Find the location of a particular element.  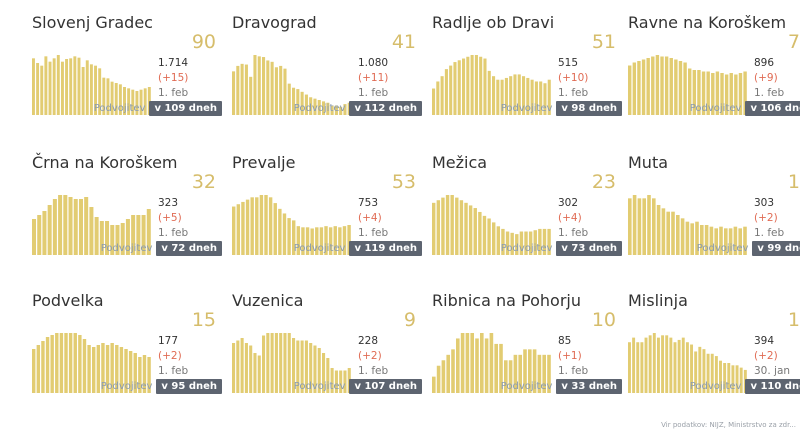

daily-change: (+9) is located at coordinates (766, 78).